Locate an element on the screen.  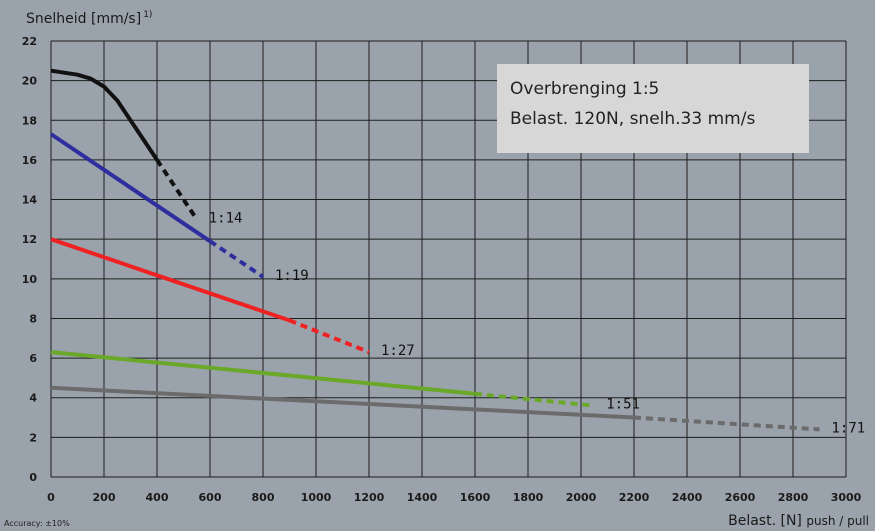
x-tick-label: 400 is located at coordinates (157, 497).